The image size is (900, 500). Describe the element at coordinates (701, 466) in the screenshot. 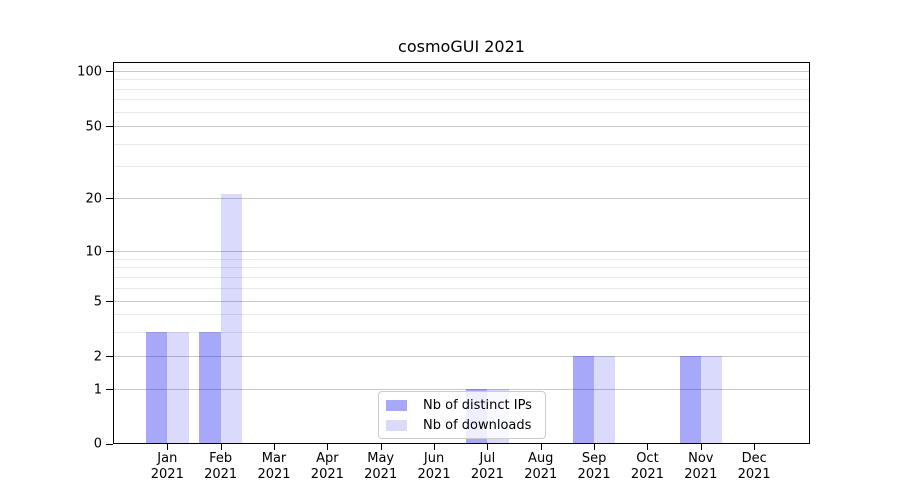

I see `x-tick-label: Nov 2021` at that location.